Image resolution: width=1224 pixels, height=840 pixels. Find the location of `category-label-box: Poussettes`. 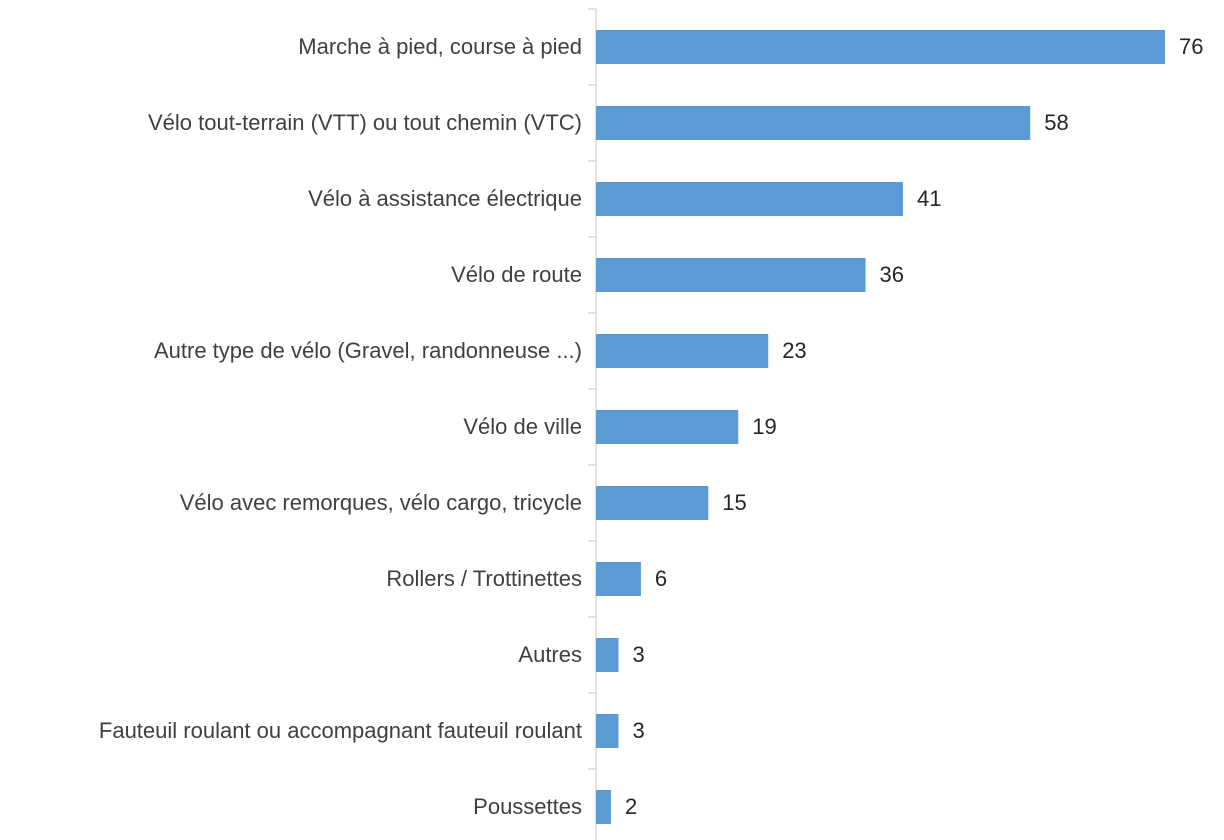

category-label-box: Poussettes is located at coordinates (527, 804).